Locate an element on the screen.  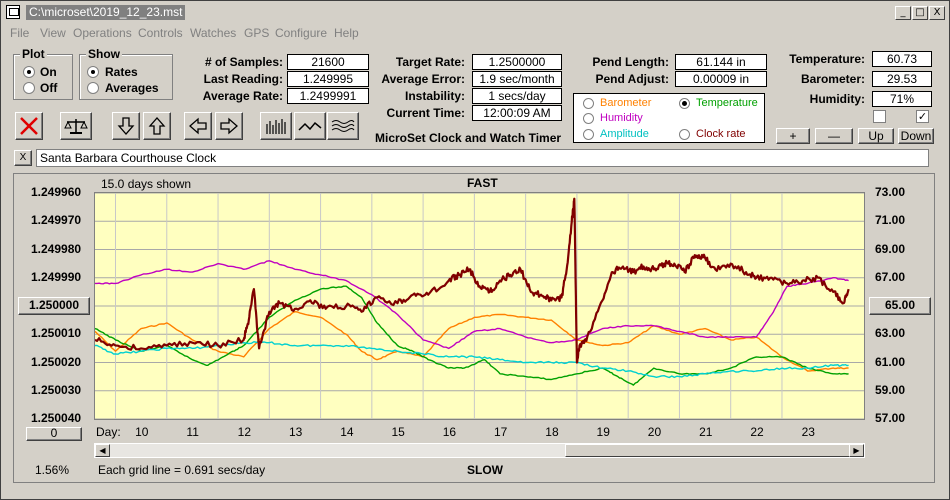
line-view-button is located at coordinates (310, 126).